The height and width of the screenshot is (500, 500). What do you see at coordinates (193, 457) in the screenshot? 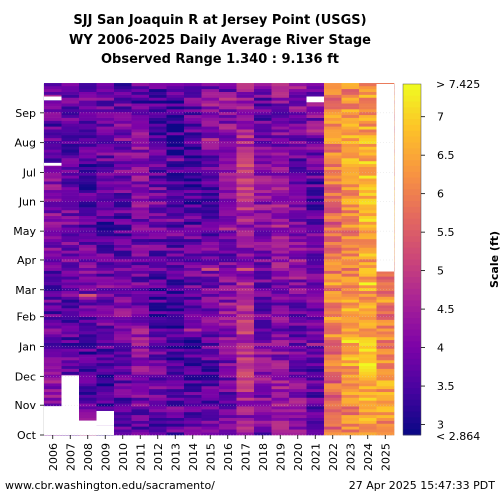
I see `x-tick-label: 2014` at bounding box center [193, 457].